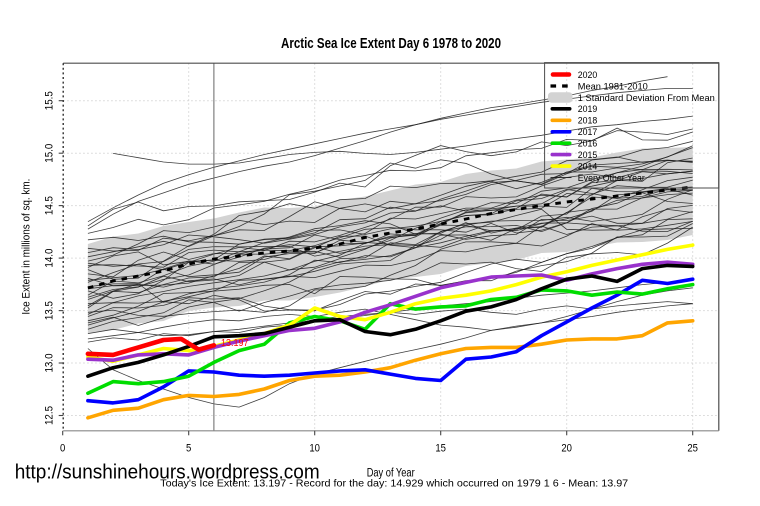 Image resolution: width=760 pixels, height=506 pixels. I want to click on svg-text: 2019, so click(588, 109).